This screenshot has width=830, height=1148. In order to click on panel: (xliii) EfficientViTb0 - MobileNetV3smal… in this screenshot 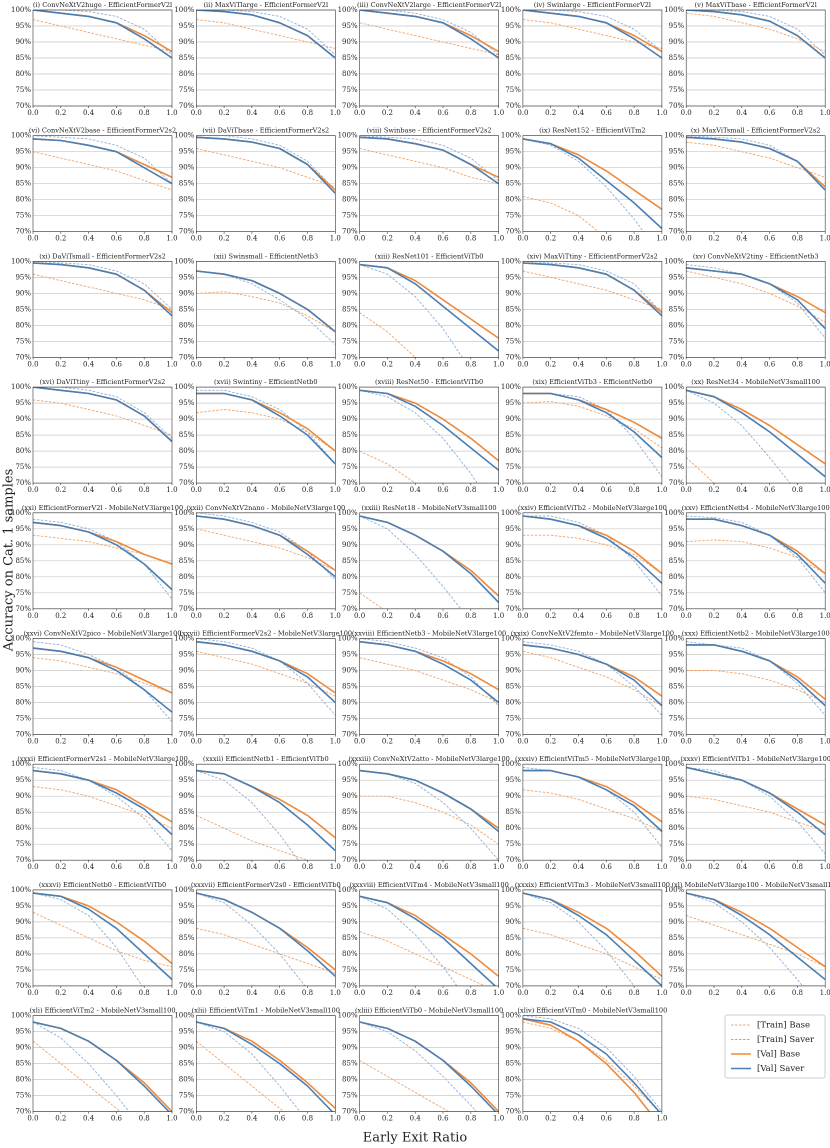, I will do `click(421, 1065)`.